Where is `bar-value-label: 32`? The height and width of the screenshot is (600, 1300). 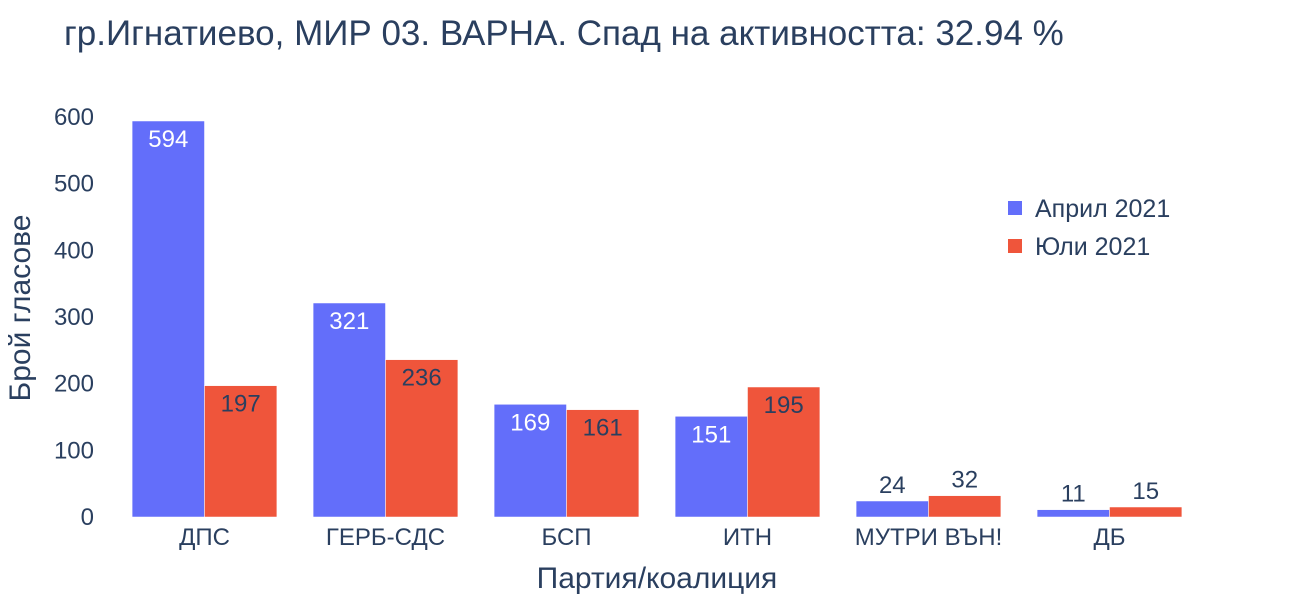 bar-value-label: 32 is located at coordinates (964, 480).